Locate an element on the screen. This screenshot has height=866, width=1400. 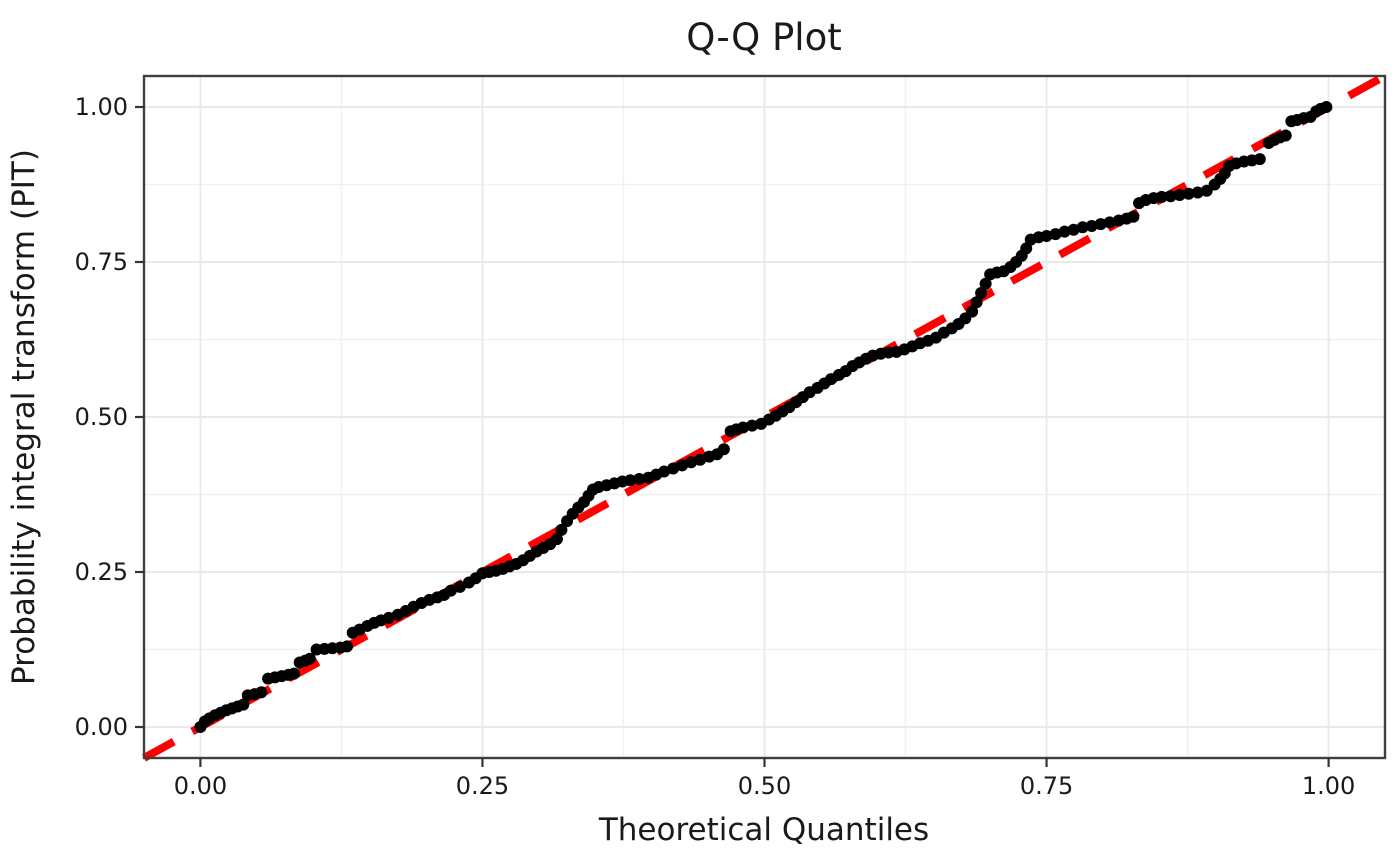
plot-title: Q-Q Plot is located at coordinates (763, 37).